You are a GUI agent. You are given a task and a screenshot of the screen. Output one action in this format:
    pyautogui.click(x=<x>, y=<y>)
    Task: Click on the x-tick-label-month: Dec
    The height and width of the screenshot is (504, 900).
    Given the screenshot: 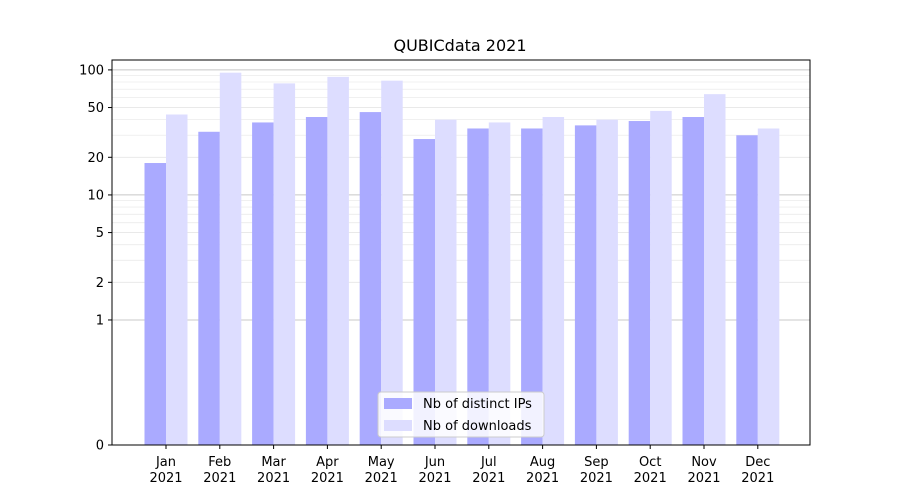 What is the action you would take?
    pyautogui.click(x=757, y=462)
    